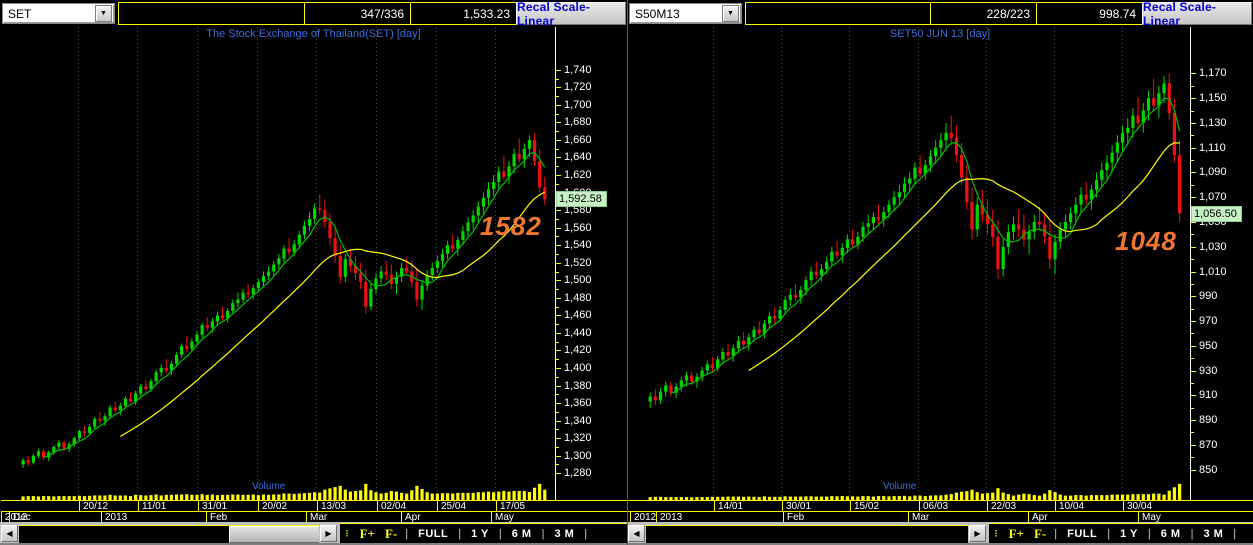 Image resolution: width=1253 pixels, height=545 pixels. I want to click on month-tick-label: May, so click(1149, 517).